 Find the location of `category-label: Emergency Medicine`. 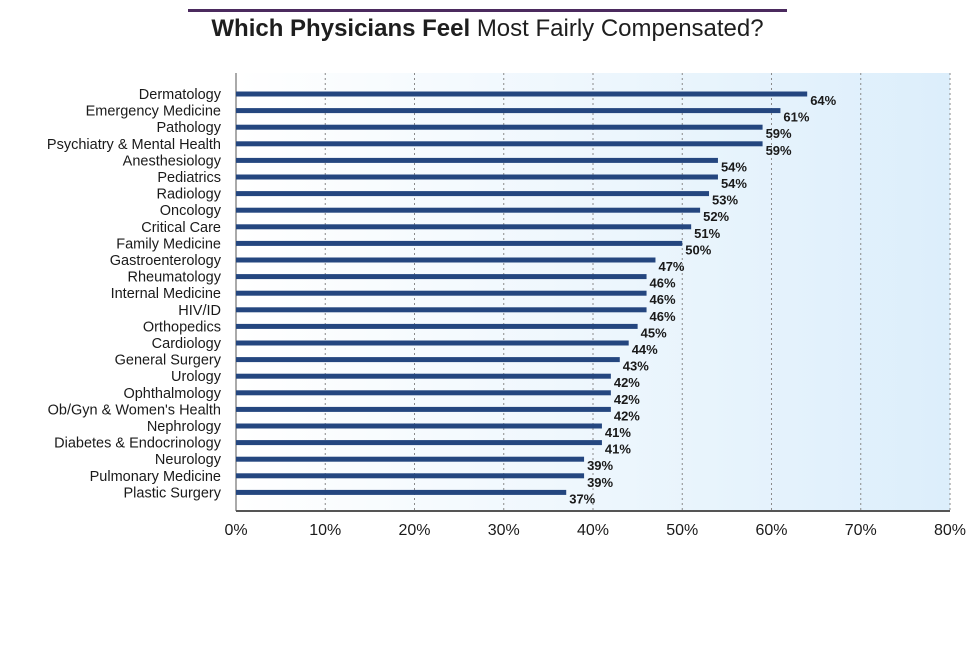

category-label: Emergency Medicine is located at coordinates (153, 112).